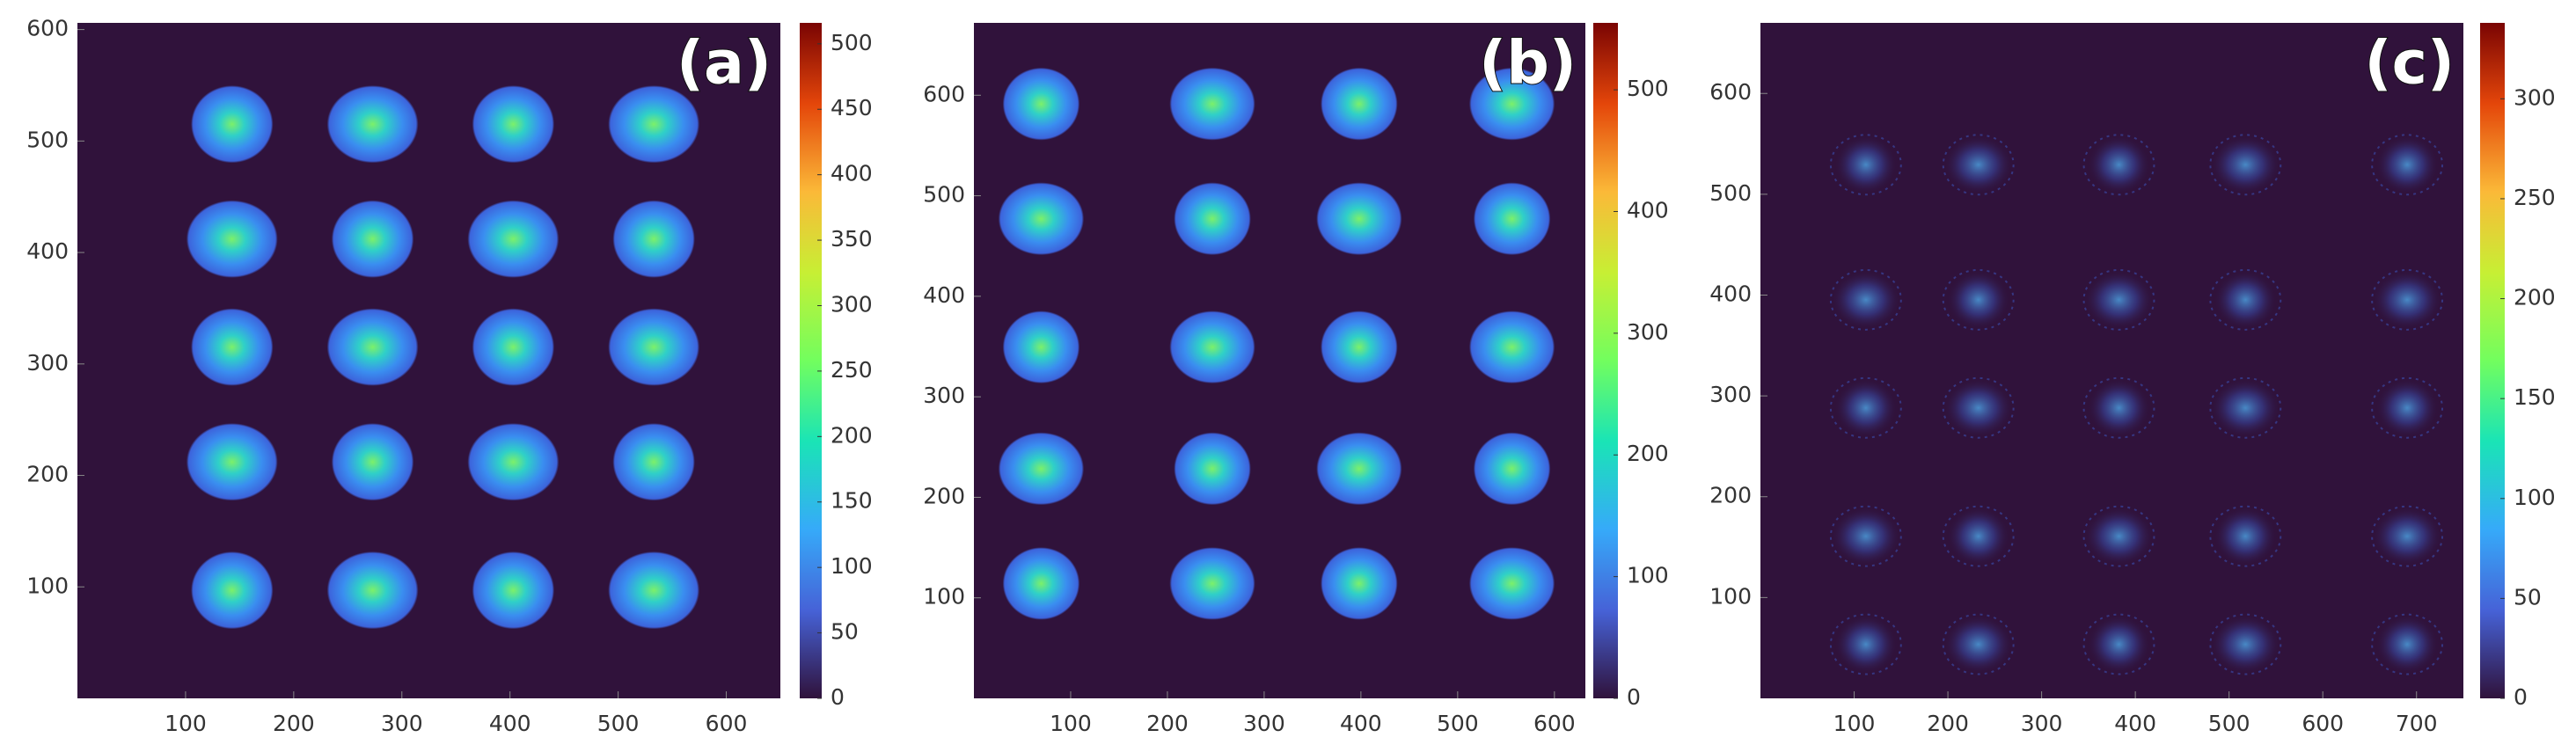  I want to click on colorbar-tick-label: 0, so click(838, 697).